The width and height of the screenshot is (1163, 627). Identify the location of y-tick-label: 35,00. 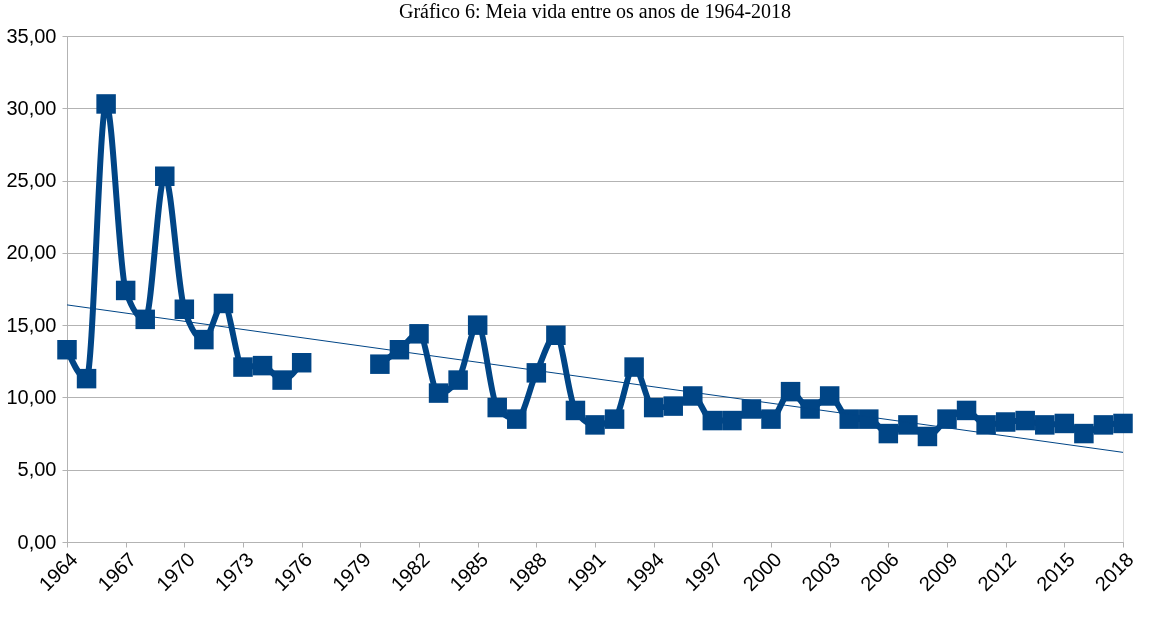
(31, 35).